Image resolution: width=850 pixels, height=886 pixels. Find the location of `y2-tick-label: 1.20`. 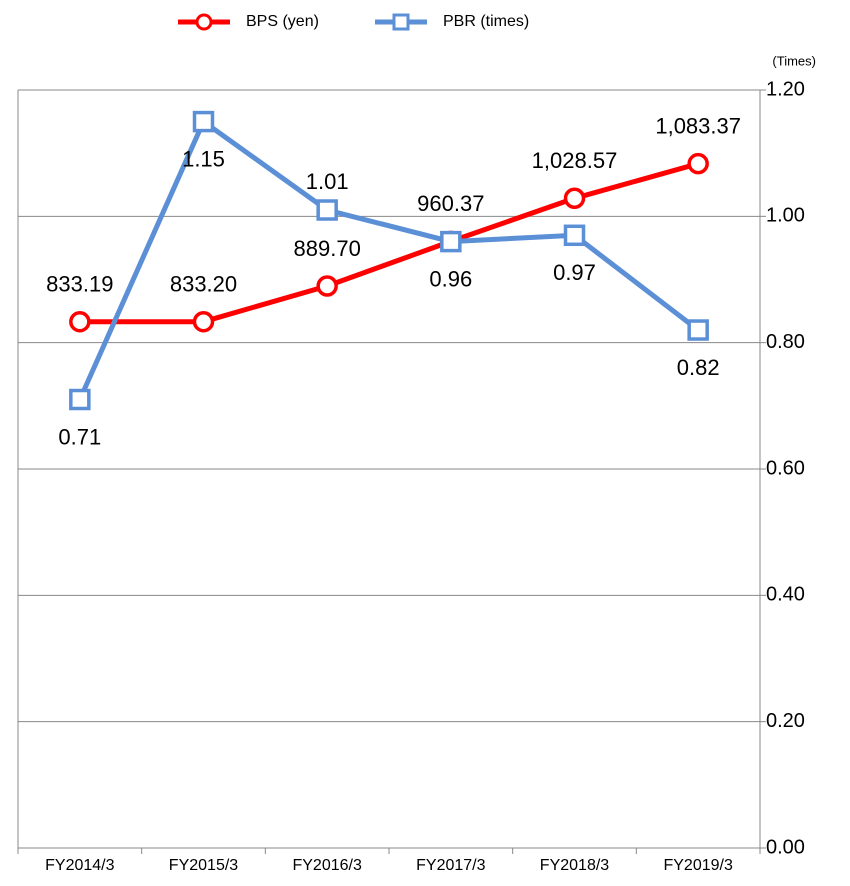

y2-tick-label: 1.20 is located at coordinates (785, 89).